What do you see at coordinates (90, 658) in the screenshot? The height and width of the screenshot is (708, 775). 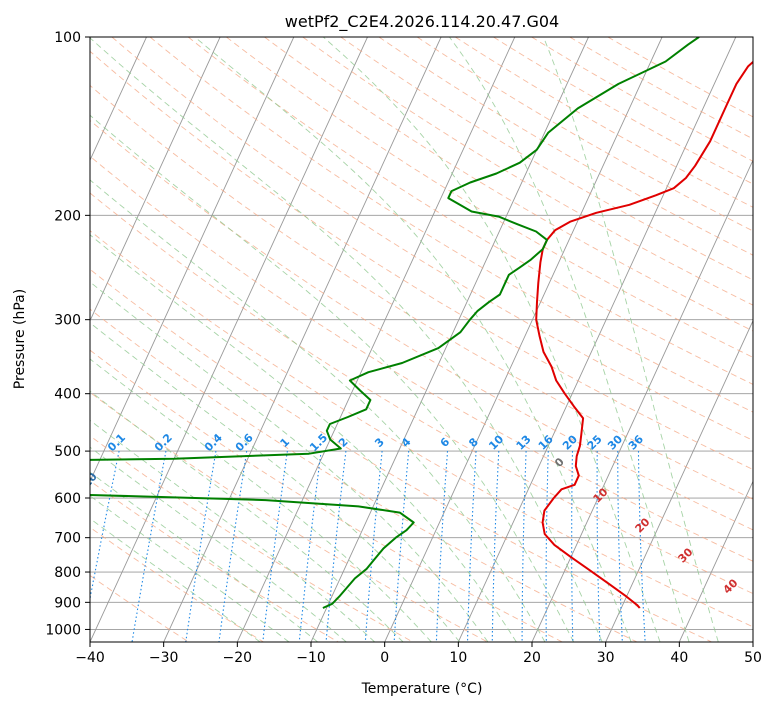 I see `x-tick-label: −40` at bounding box center [90, 658].